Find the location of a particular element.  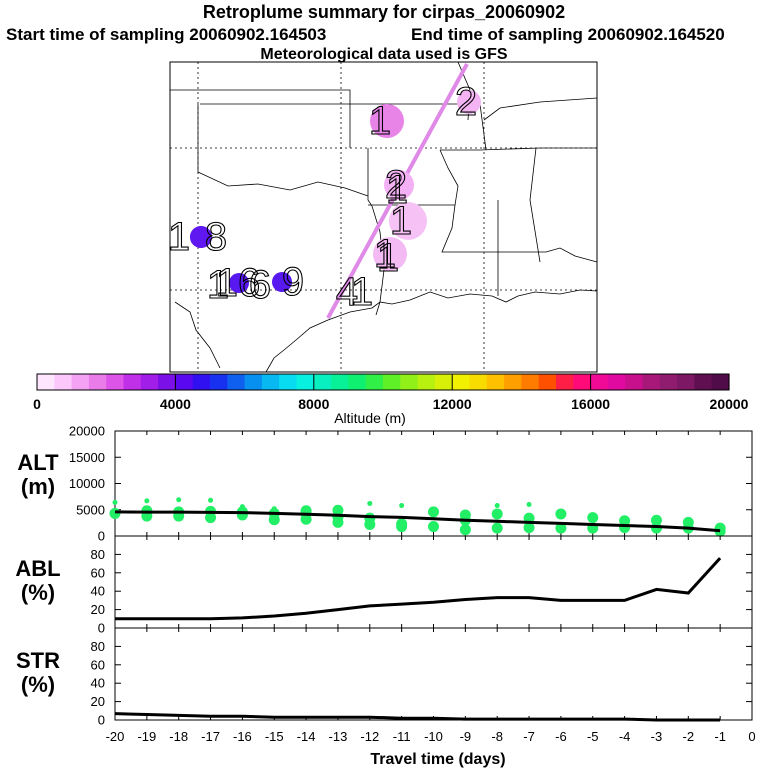

x-tick-label: -18 is located at coordinates (178, 736).